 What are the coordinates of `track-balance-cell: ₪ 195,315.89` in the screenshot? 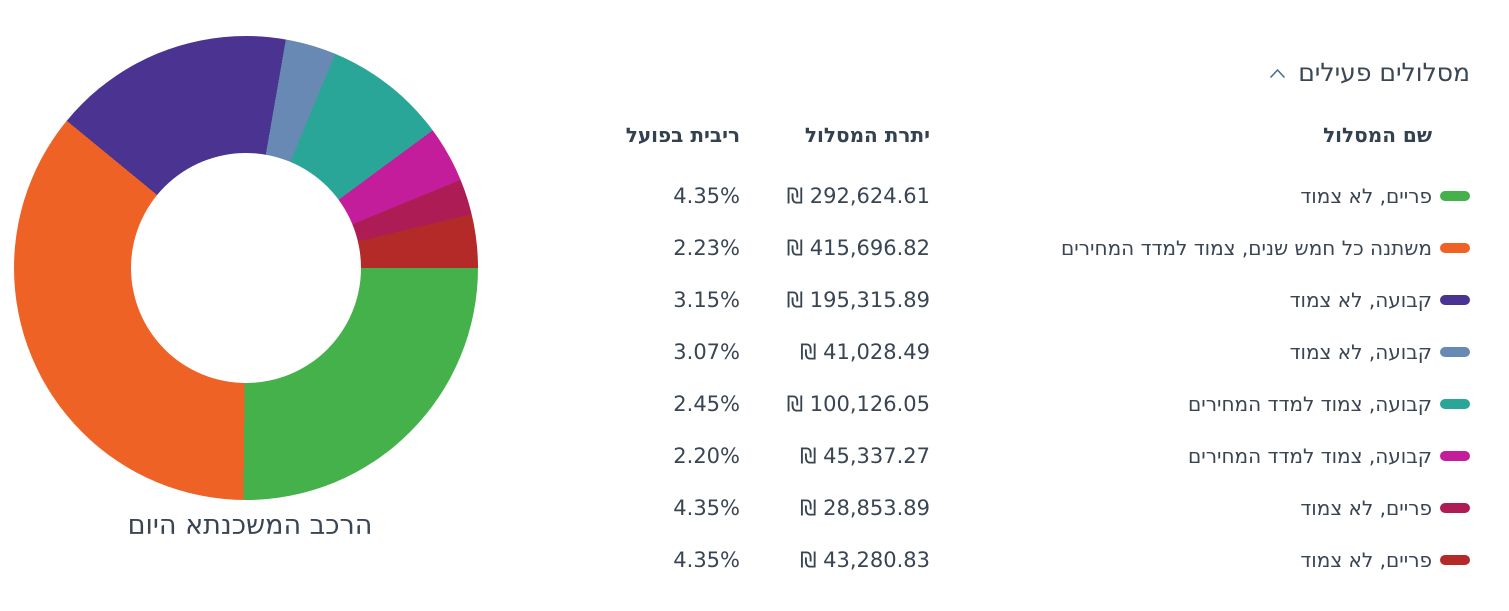 It's located at (835, 300).